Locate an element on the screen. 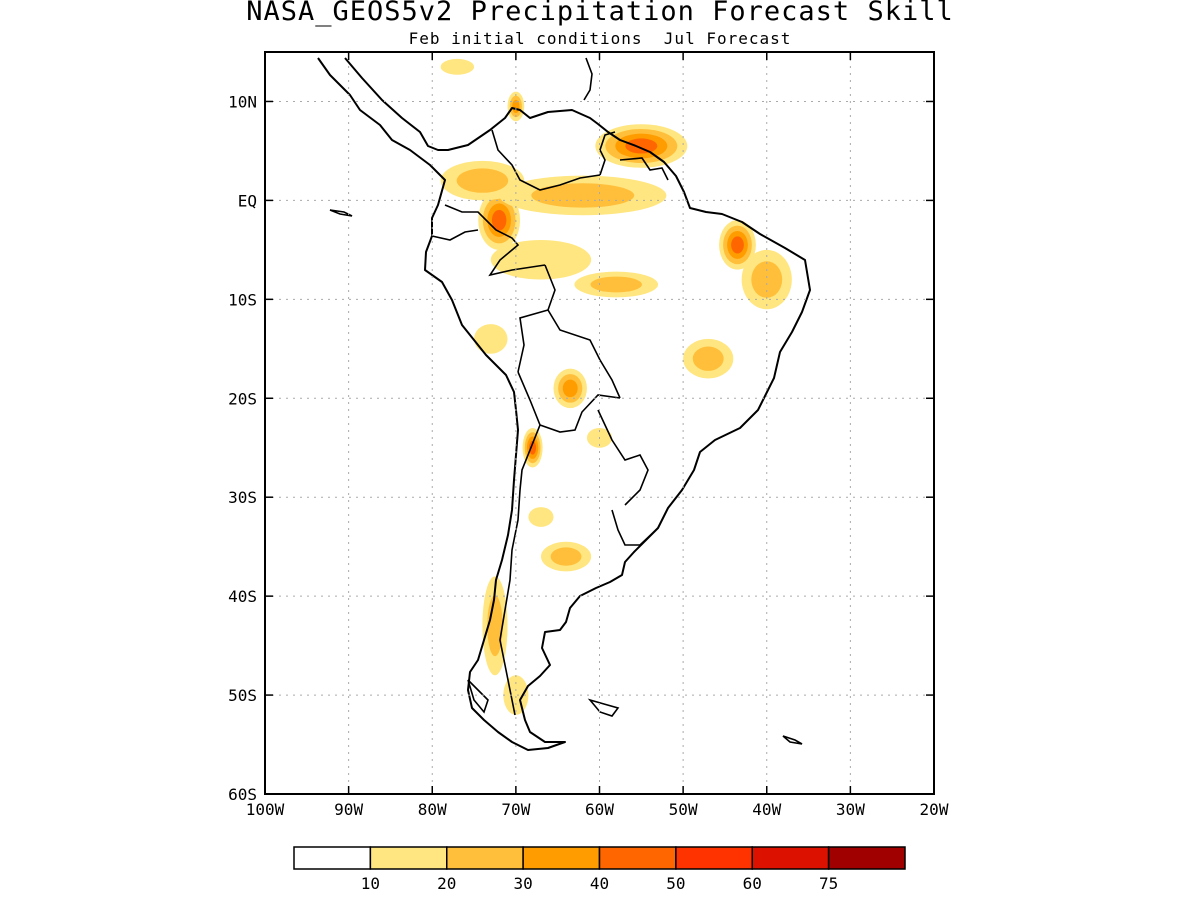 The height and width of the screenshot is (900, 1200). lon-tick-label: 60W is located at coordinates (599, 809).